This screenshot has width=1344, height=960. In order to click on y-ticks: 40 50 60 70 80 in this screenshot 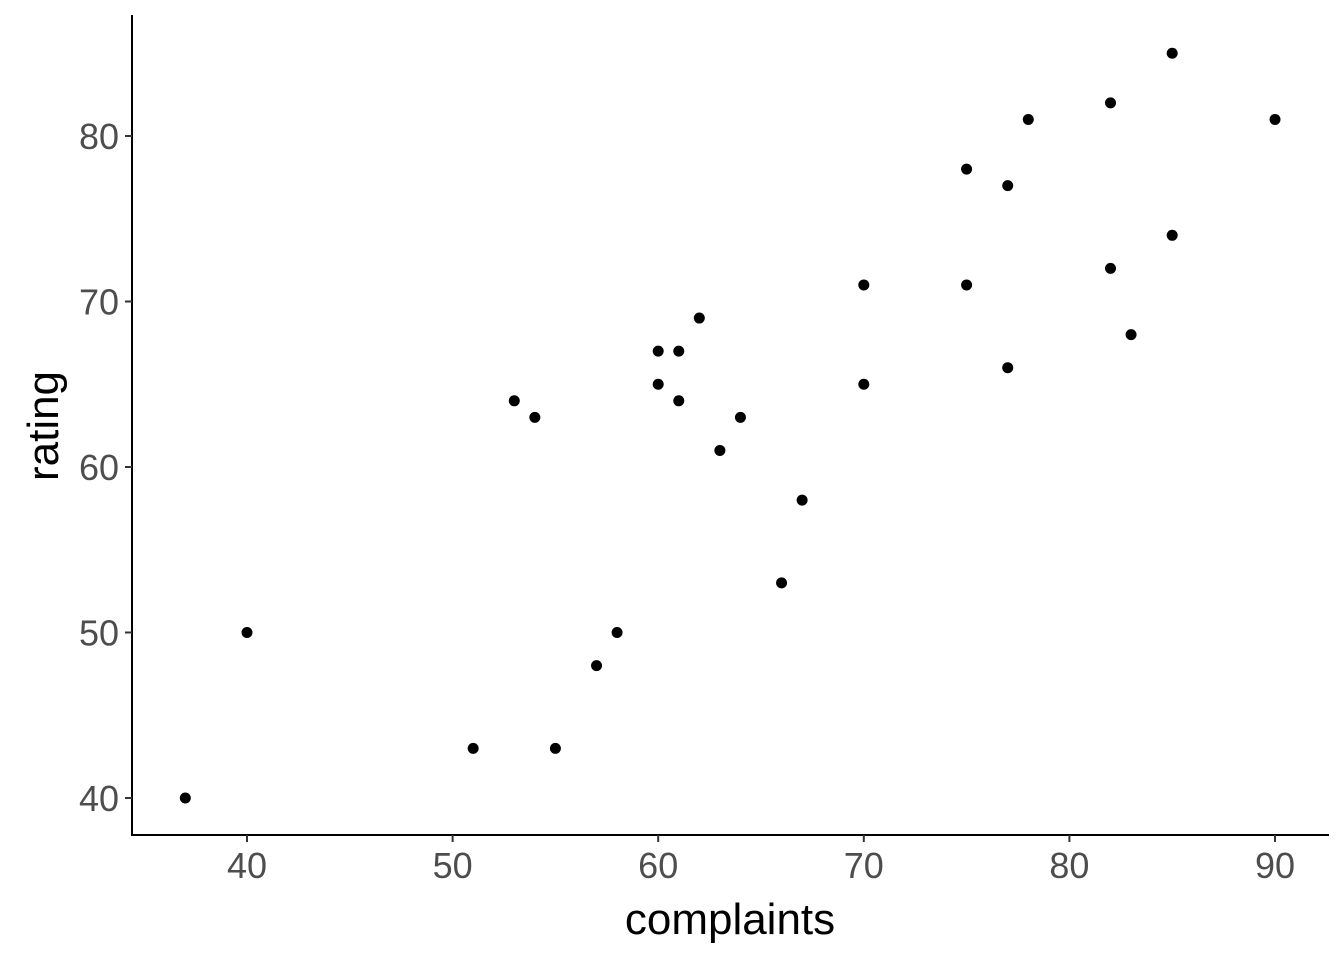, I will do `click(105, 467)`.